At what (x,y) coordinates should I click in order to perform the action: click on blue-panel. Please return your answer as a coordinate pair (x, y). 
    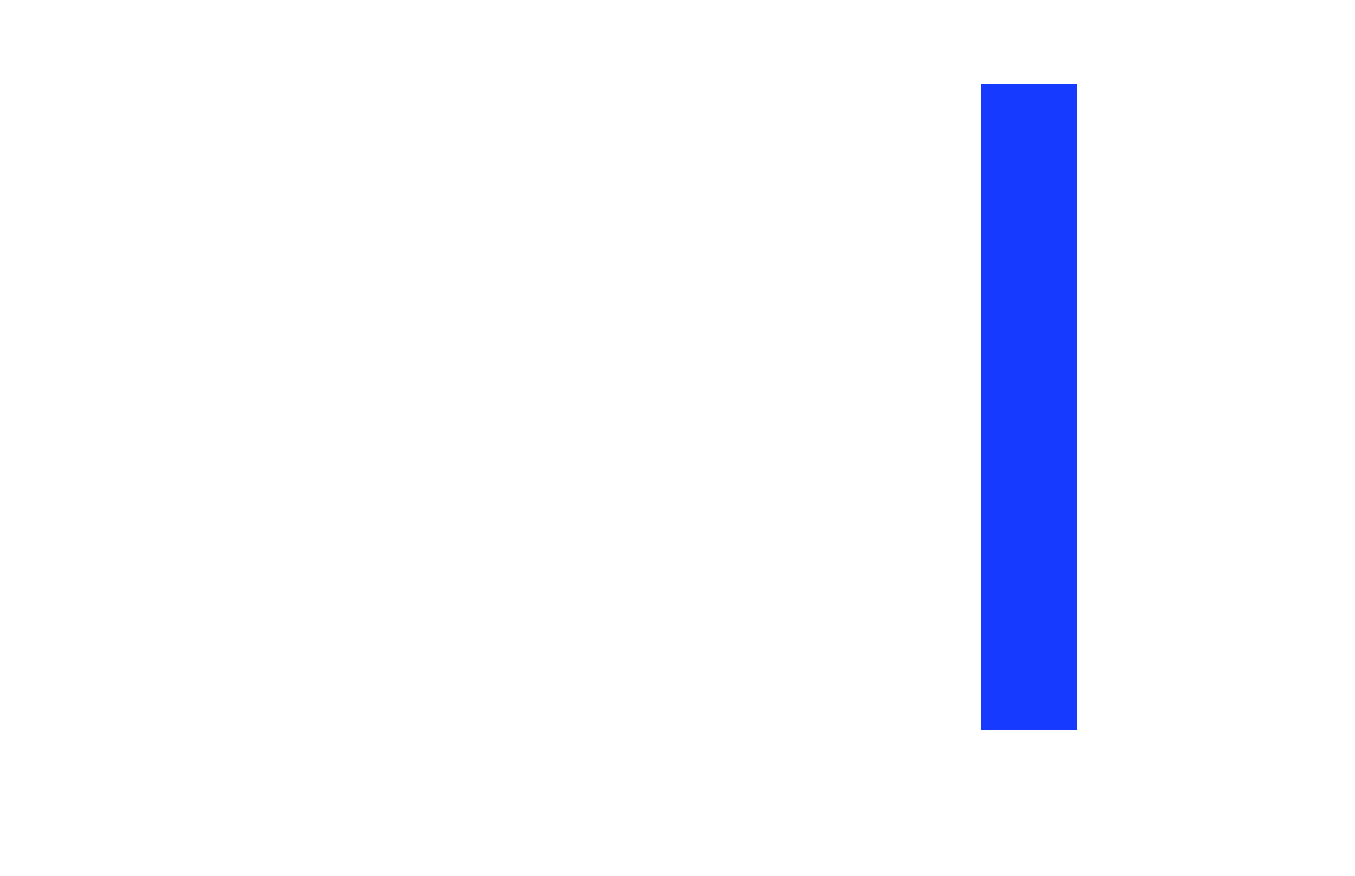
    Looking at the image, I should click on (1029, 407).